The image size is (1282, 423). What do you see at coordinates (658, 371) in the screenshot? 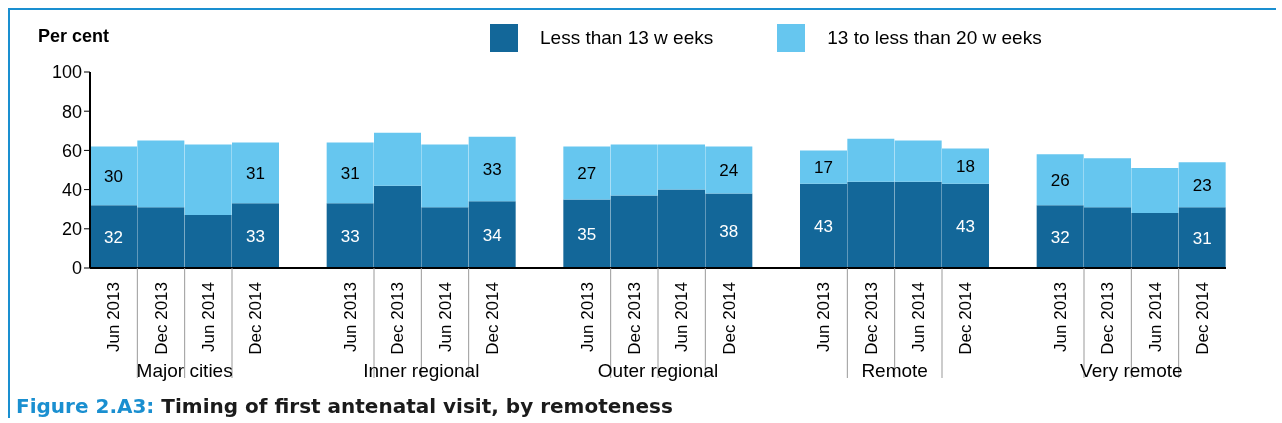
I see `text: Outer regional` at bounding box center [658, 371].